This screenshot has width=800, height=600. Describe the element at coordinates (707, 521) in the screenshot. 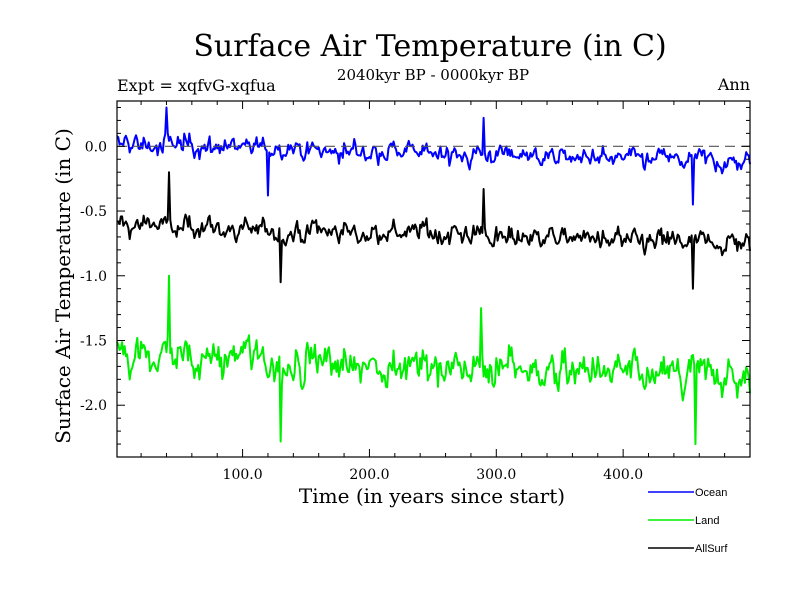

I see `legend-label-land: Land` at that location.